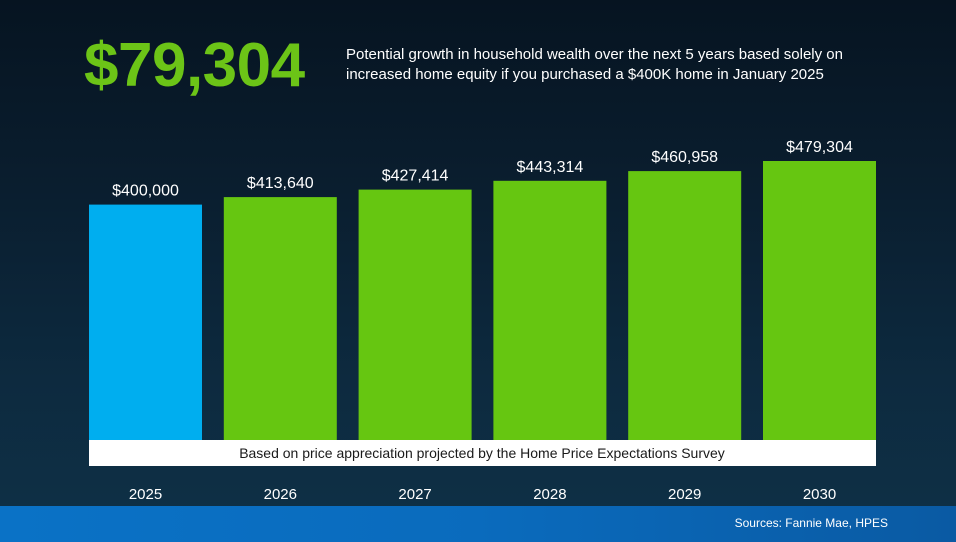  What do you see at coordinates (414, 494) in the screenshot?
I see `x-tick-label: 2027` at bounding box center [414, 494].